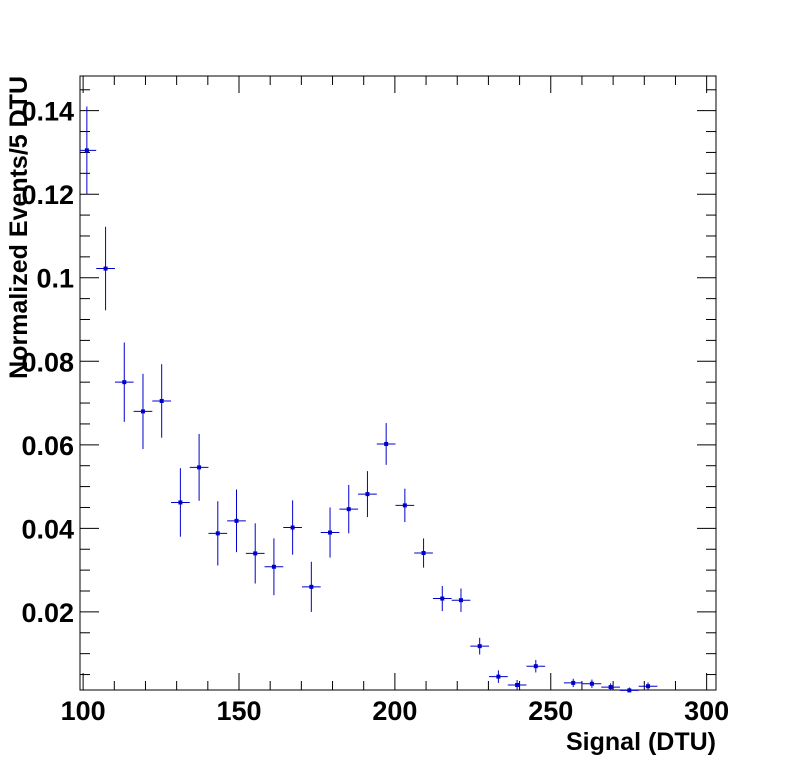 The width and height of the screenshot is (796, 768). What do you see at coordinates (47, 613) in the screenshot?
I see `y-tick-label: 0.02` at bounding box center [47, 613].